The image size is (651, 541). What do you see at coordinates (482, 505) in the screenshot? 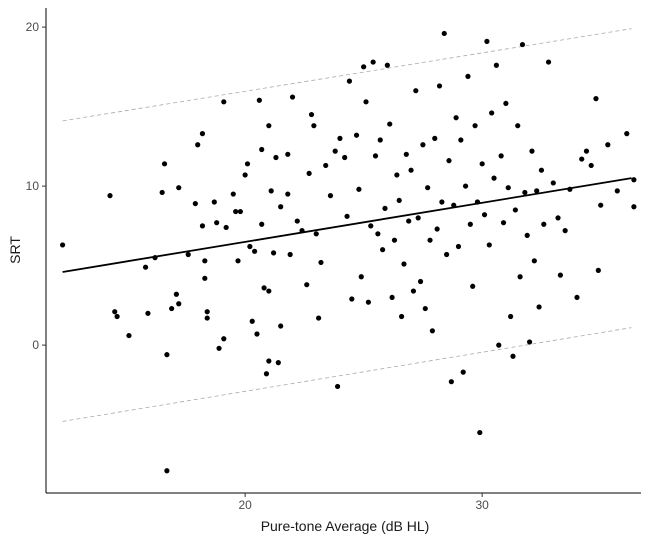
I see `x-tick-label: 30` at bounding box center [482, 505].